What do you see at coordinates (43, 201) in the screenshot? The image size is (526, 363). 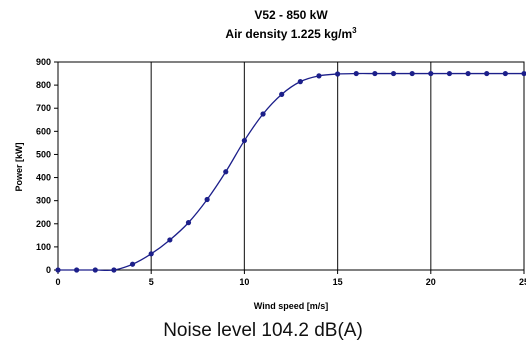 I see `y-tick-label: 300` at bounding box center [43, 201].